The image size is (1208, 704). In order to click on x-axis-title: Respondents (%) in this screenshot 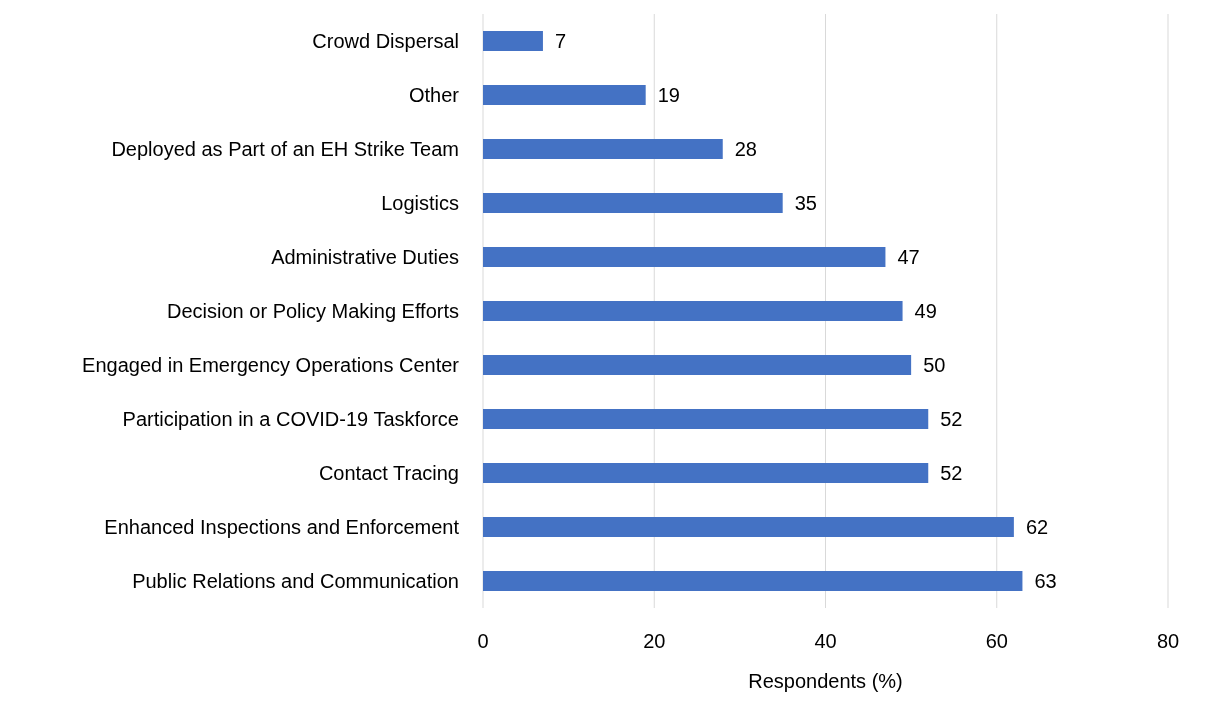, I will do `click(825, 681)`.